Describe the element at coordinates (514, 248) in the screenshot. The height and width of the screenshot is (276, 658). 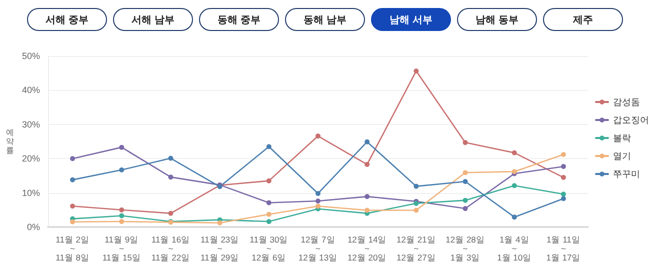
I see `x-tick-label: 1월 4일 ~ 1월 10일` at that location.